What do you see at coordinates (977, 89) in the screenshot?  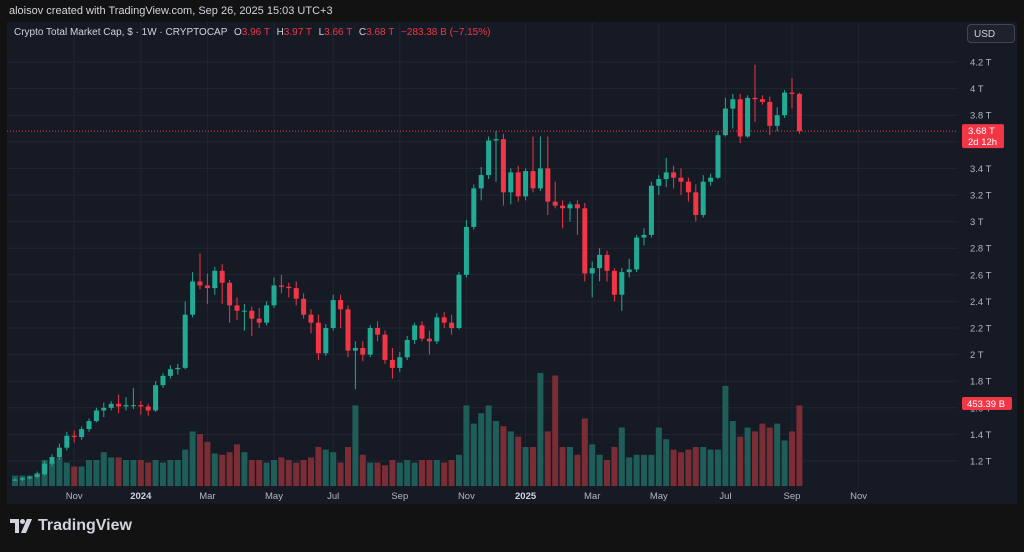 I see `y-tick-label: 4 T` at bounding box center [977, 89].